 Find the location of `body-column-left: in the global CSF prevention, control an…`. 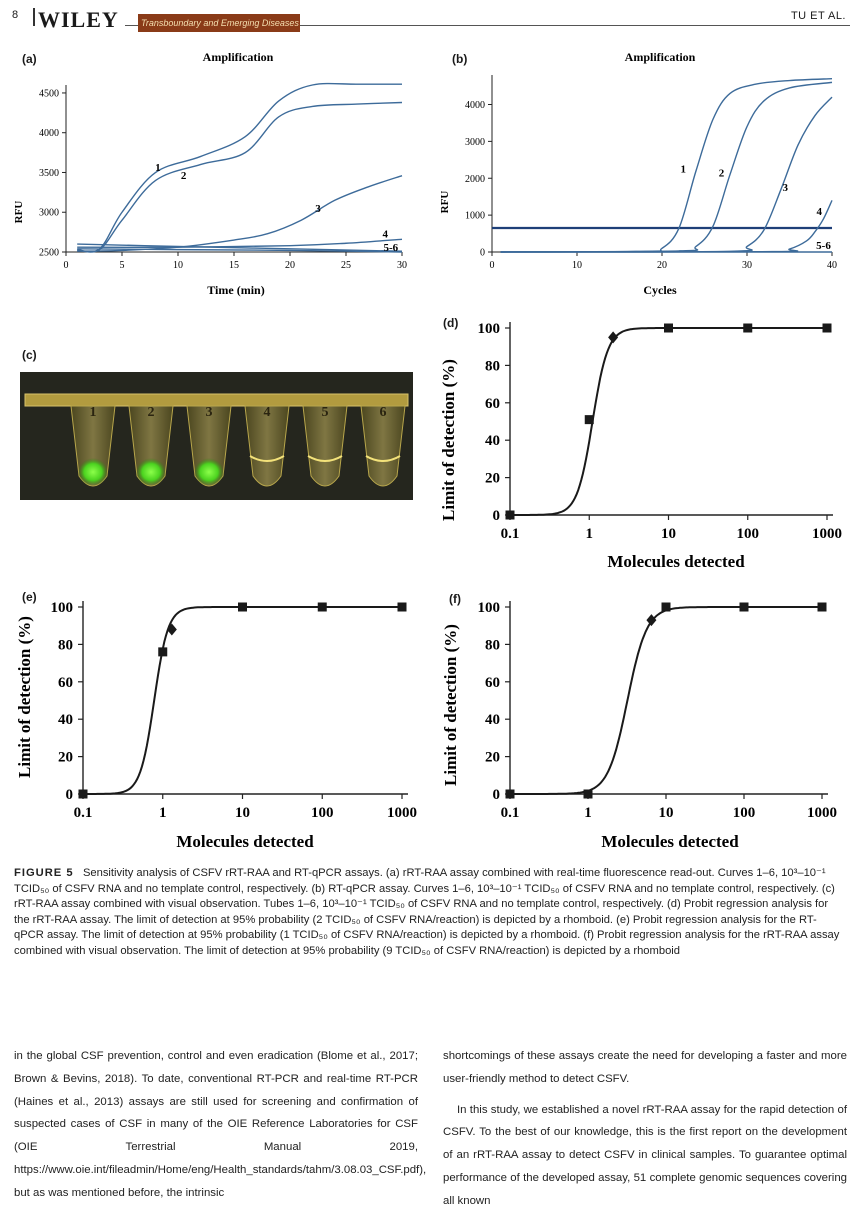

body-column-left: in the global CSF prevention, control an… is located at coordinates (220, 1124).